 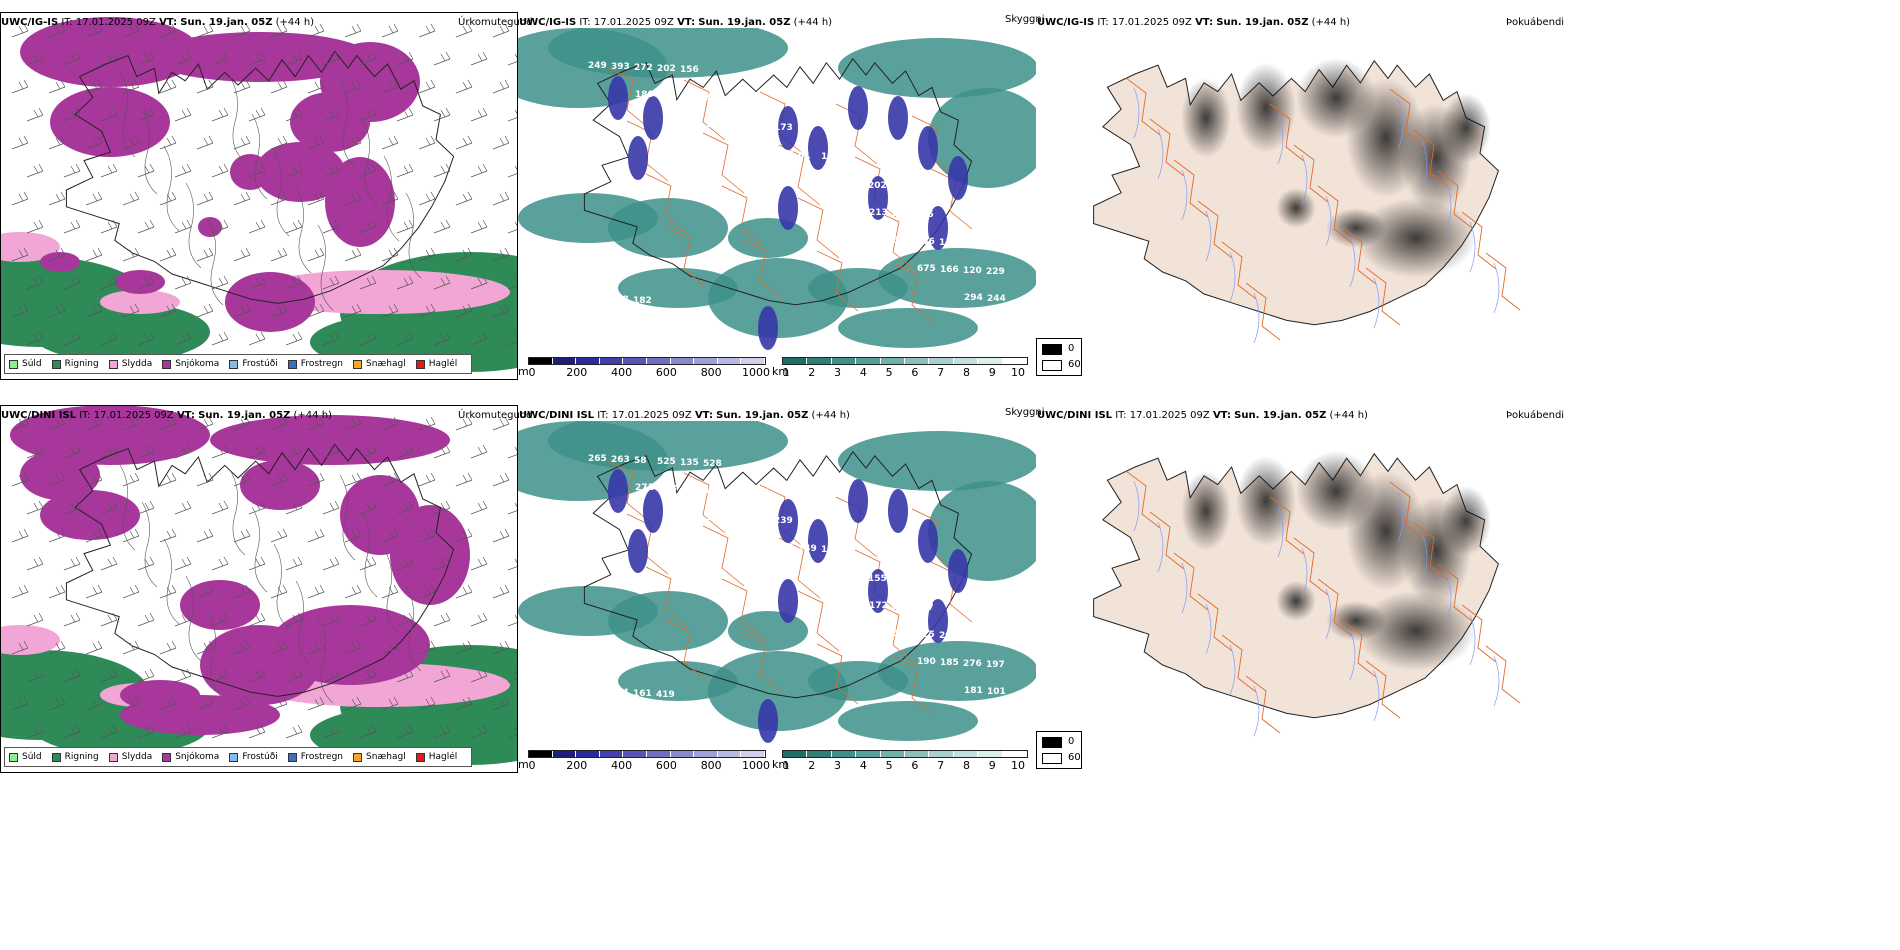 What do you see at coordinates (110, 122) in the screenshot?
I see `snow-area` at bounding box center [110, 122].